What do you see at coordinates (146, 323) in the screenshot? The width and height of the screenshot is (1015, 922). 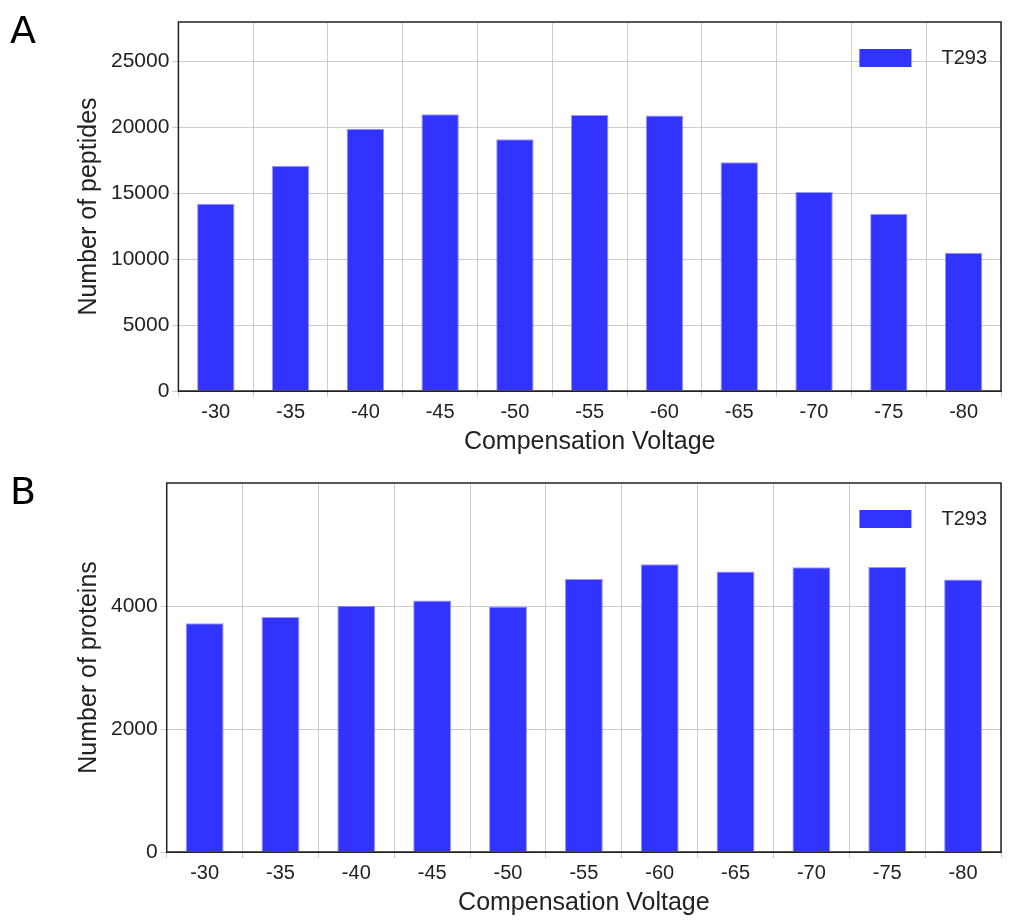 I see `y-tick-label: 5000` at bounding box center [146, 323].